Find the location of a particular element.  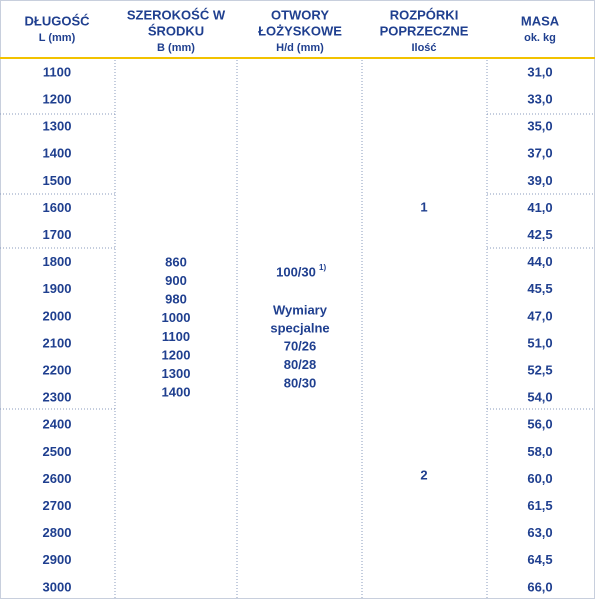

length-cell: 3000 is located at coordinates (57, 586).